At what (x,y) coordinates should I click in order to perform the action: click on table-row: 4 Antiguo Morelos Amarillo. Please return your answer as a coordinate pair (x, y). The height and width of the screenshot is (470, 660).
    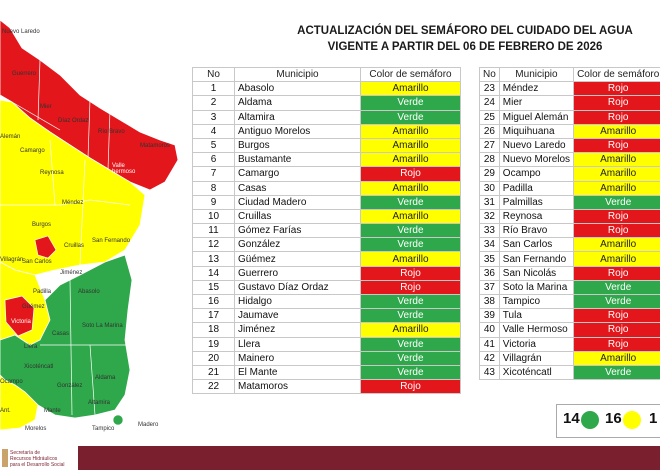
    Looking at the image, I should click on (326, 131).